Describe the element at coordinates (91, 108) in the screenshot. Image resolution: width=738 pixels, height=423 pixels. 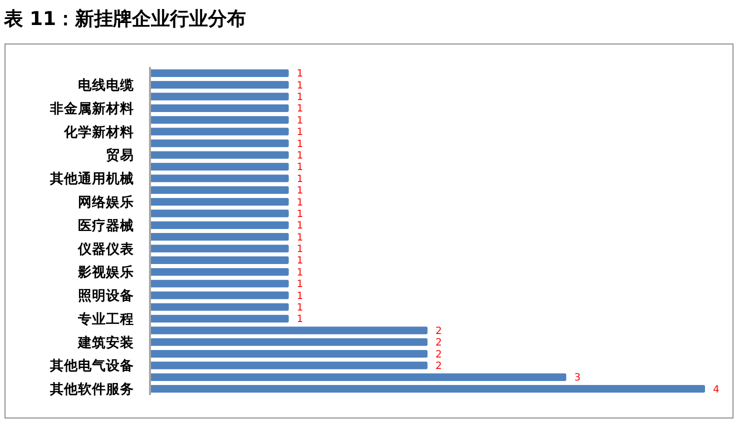
I see `y-tick-label: 非金属新材料` at that location.